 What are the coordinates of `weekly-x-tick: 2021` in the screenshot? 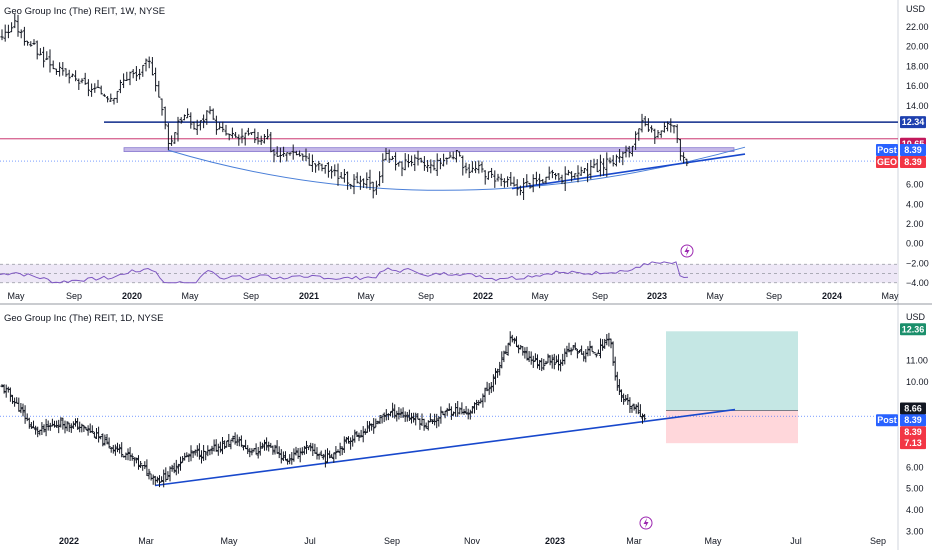 It's located at (309, 296).